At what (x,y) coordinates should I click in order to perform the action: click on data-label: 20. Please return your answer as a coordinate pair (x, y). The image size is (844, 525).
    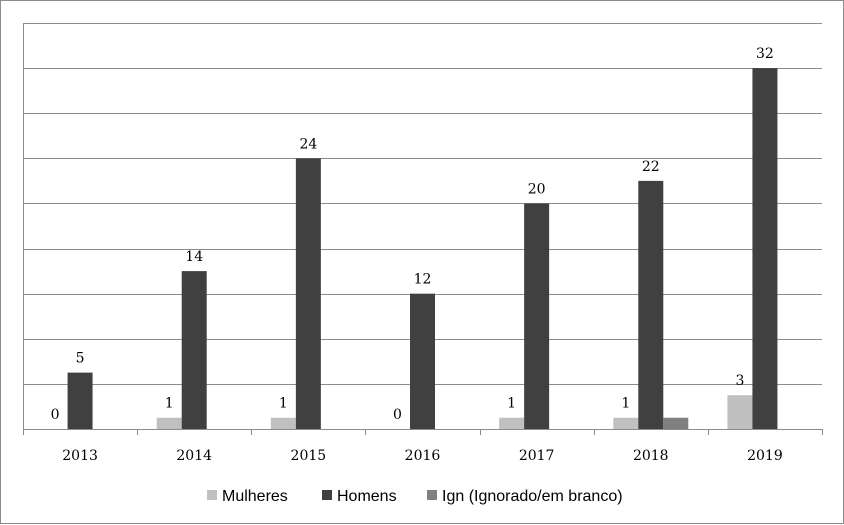
    Looking at the image, I should click on (537, 189).